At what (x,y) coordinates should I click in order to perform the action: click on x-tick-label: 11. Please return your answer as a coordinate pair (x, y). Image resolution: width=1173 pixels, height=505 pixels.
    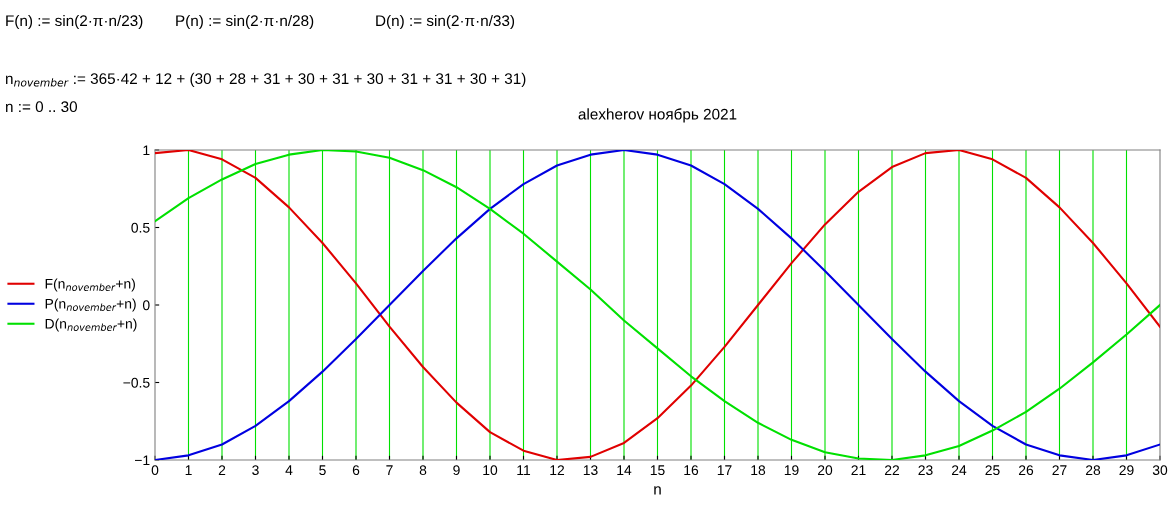
    Looking at the image, I should click on (524, 470).